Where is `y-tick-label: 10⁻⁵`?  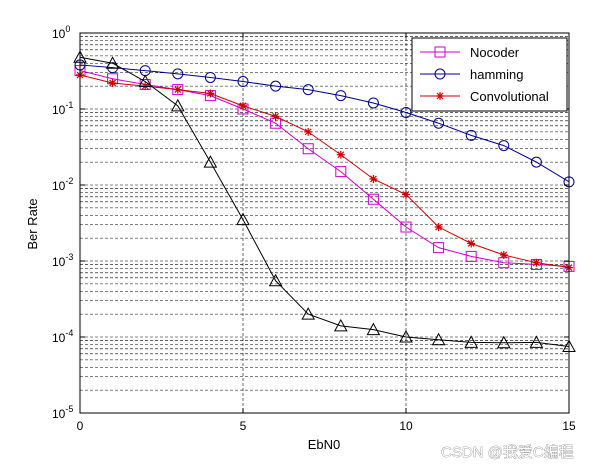 y-tick-label: 10⁻⁵ is located at coordinates (62, 412).